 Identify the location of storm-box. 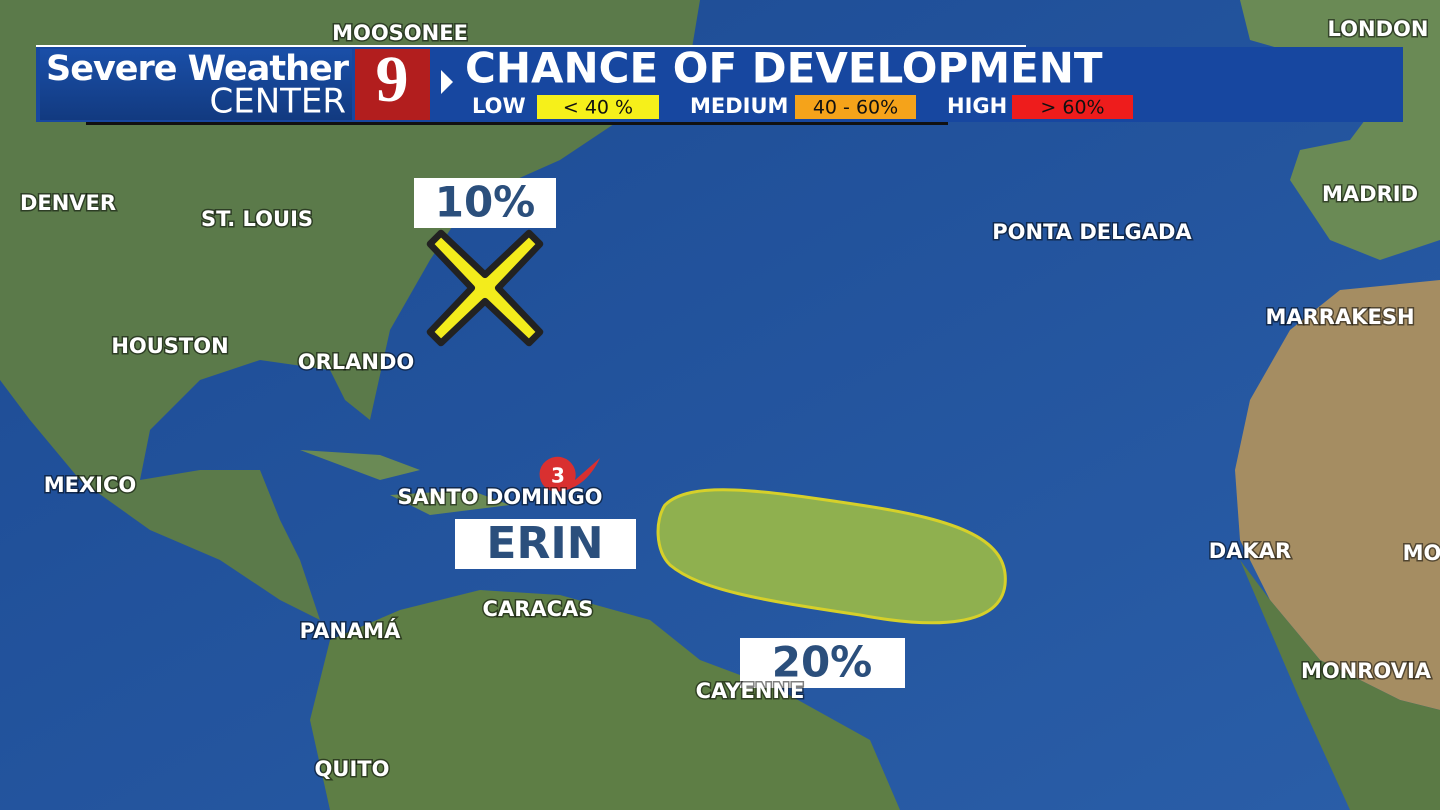
(545, 544).